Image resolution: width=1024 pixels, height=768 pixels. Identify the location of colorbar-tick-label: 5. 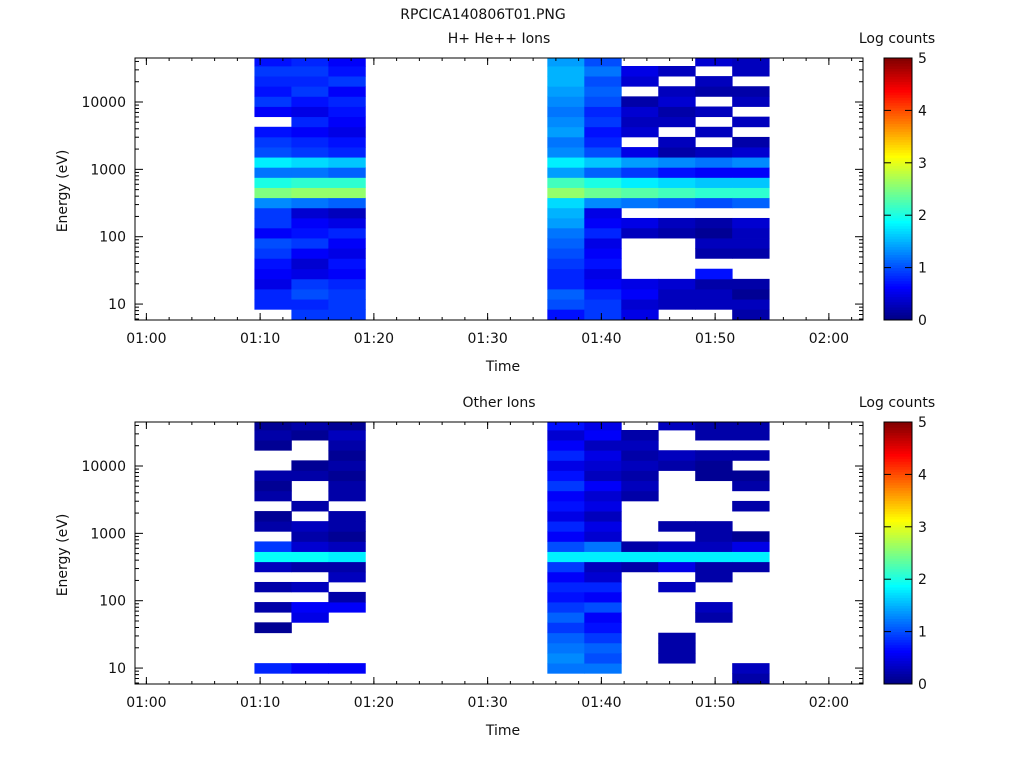
(922, 423).